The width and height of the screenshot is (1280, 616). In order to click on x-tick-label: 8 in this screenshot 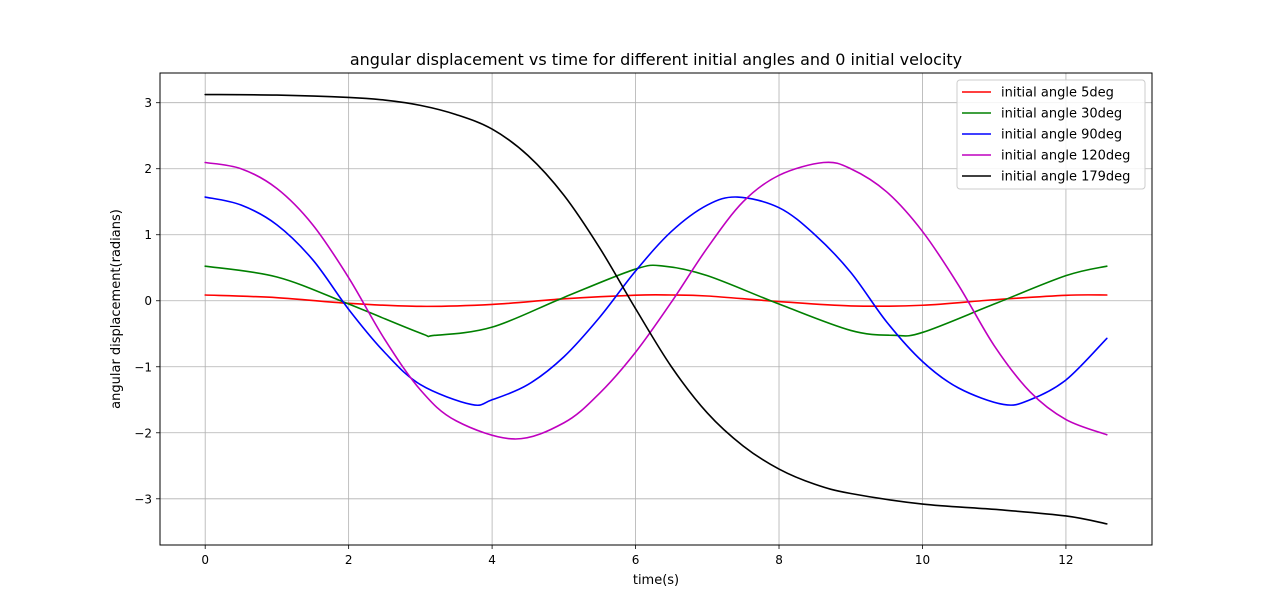, I will do `click(779, 560)`.